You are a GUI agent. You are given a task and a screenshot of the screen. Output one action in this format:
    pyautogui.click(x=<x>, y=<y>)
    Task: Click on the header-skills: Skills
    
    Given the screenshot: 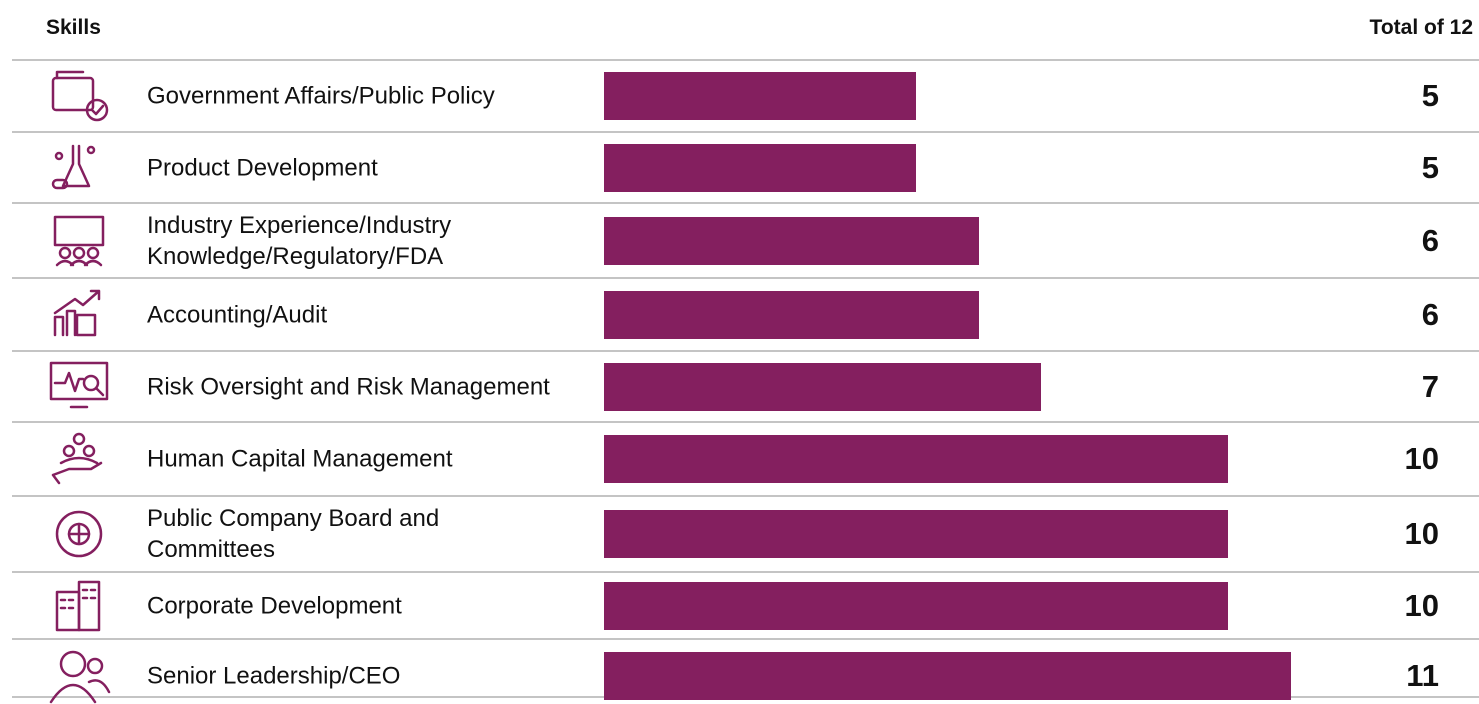 What is the action you would take?
    pyautogui.click(x=73, y=27)
    